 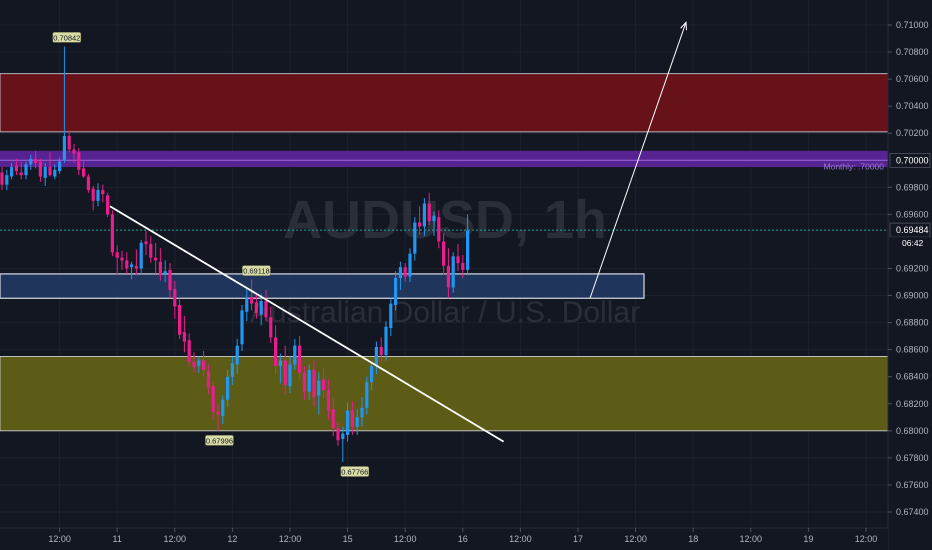 What do you see at coordinates (693, 539) in the screenshot?
I see `time-tick-label: 18` at bounding box center [693, 539].